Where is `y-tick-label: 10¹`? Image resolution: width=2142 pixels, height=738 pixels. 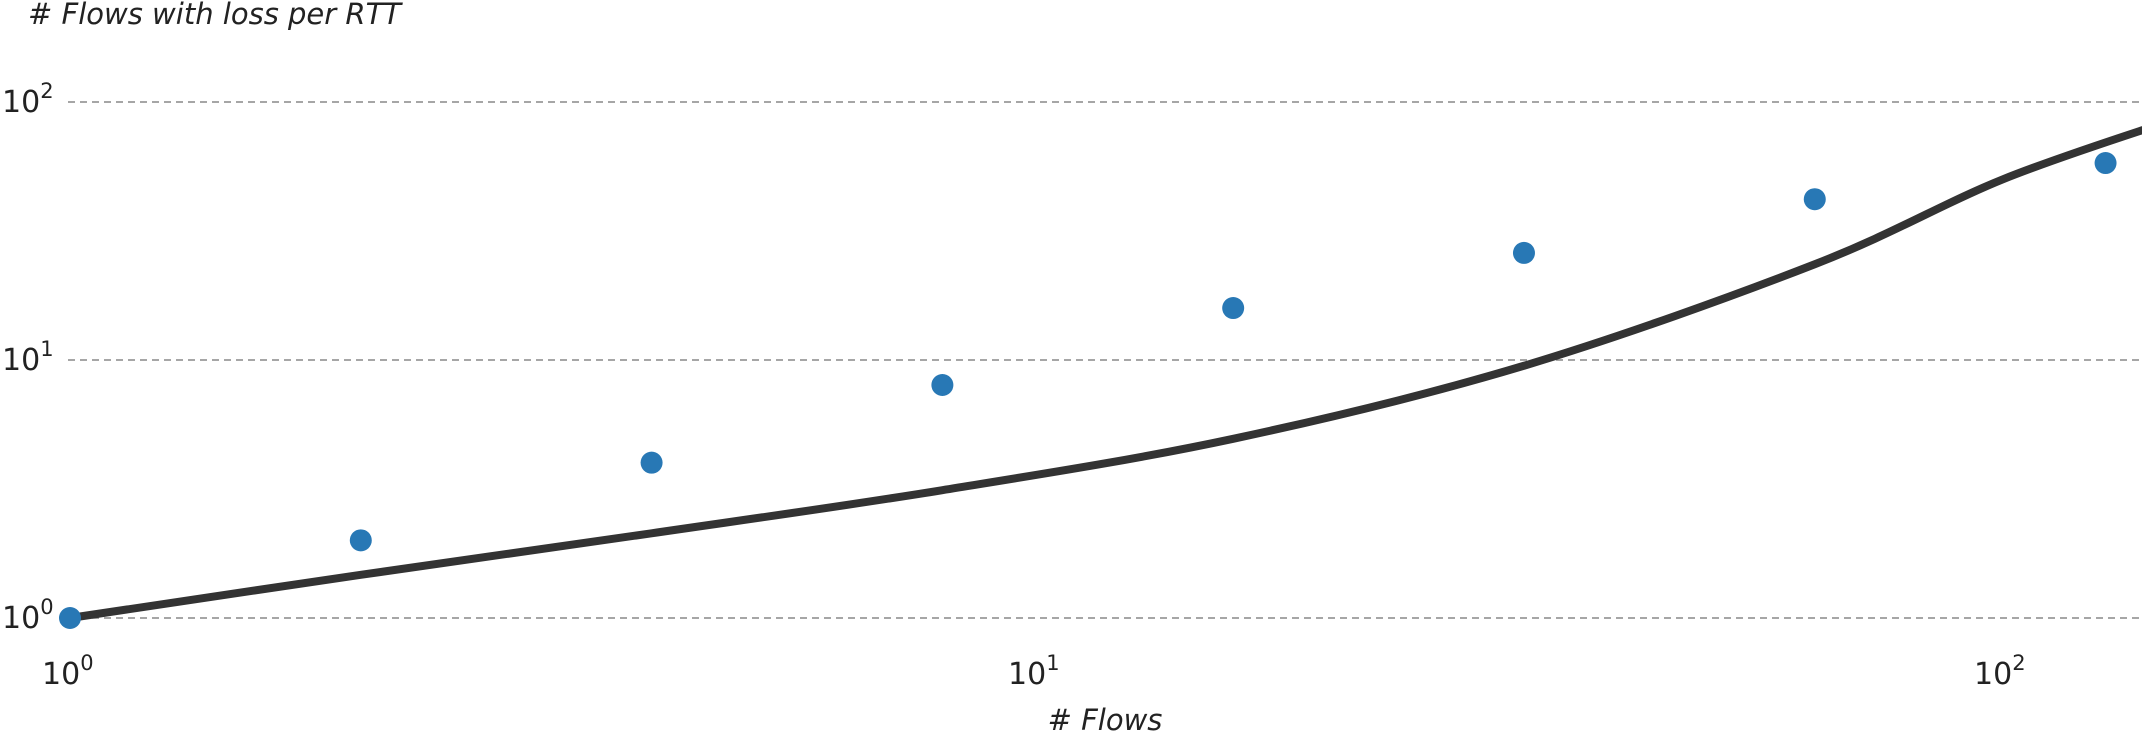
y-tick-label: 10¹ is located at coordinates (28, 357).